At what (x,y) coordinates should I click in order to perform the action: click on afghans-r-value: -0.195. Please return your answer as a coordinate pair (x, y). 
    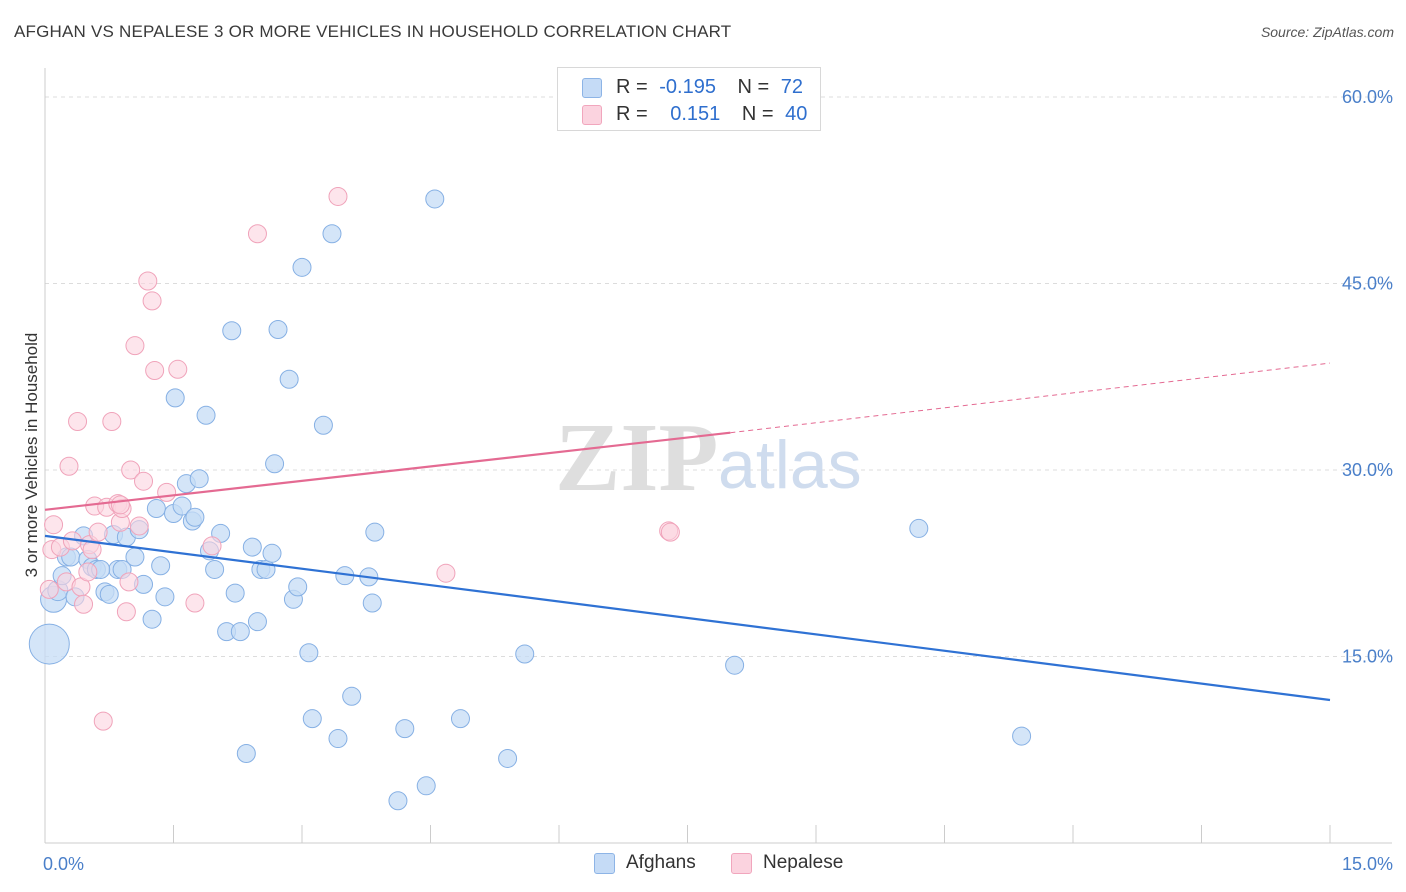
    Looking at the image, I should click on (687, 87).